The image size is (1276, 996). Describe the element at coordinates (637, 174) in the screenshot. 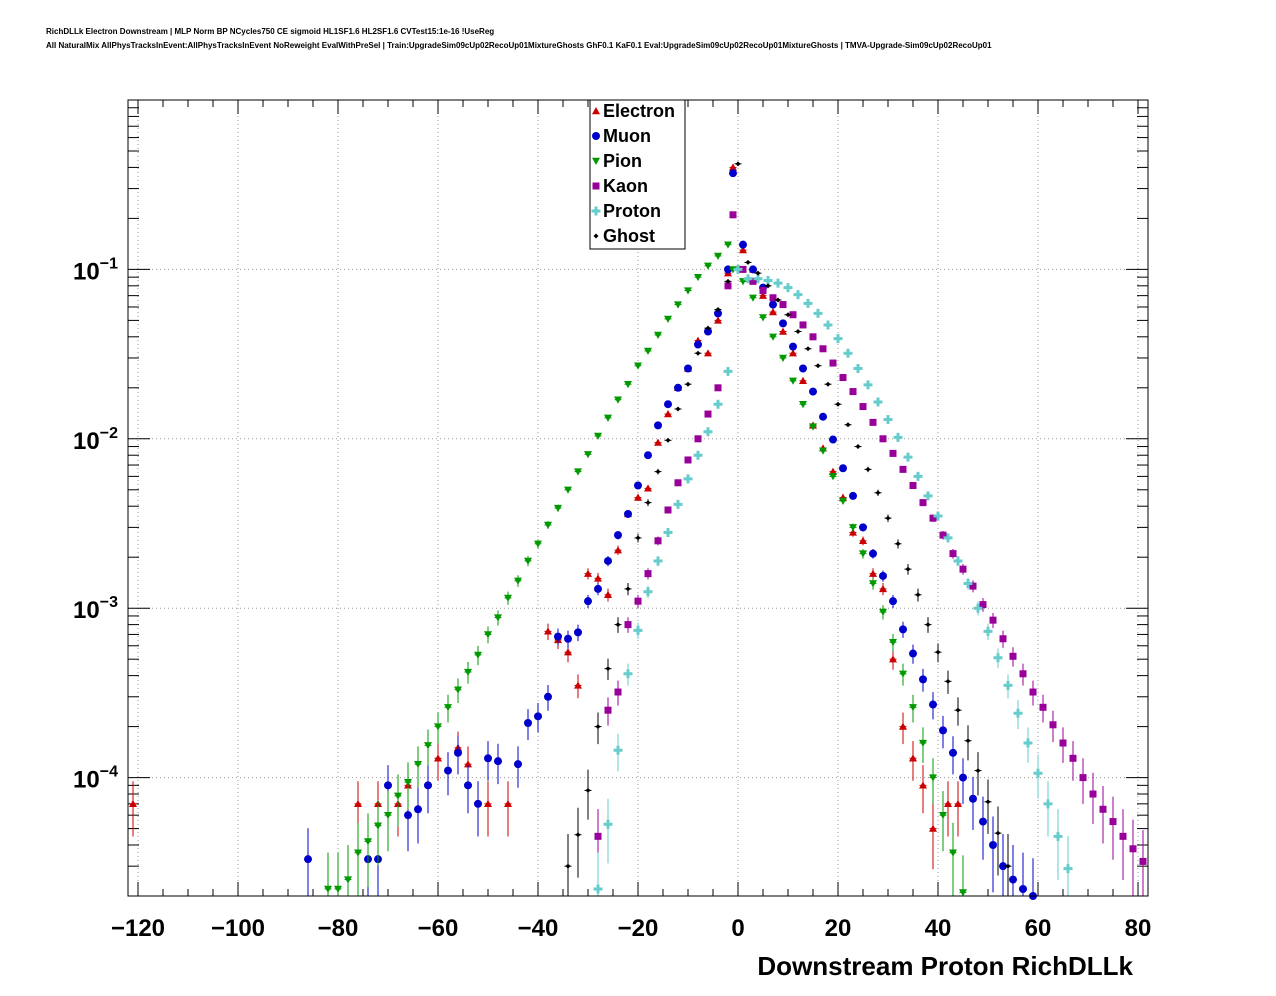

I see `legend: Electron Muon Pion Kaon Proton Ghost` at that location.